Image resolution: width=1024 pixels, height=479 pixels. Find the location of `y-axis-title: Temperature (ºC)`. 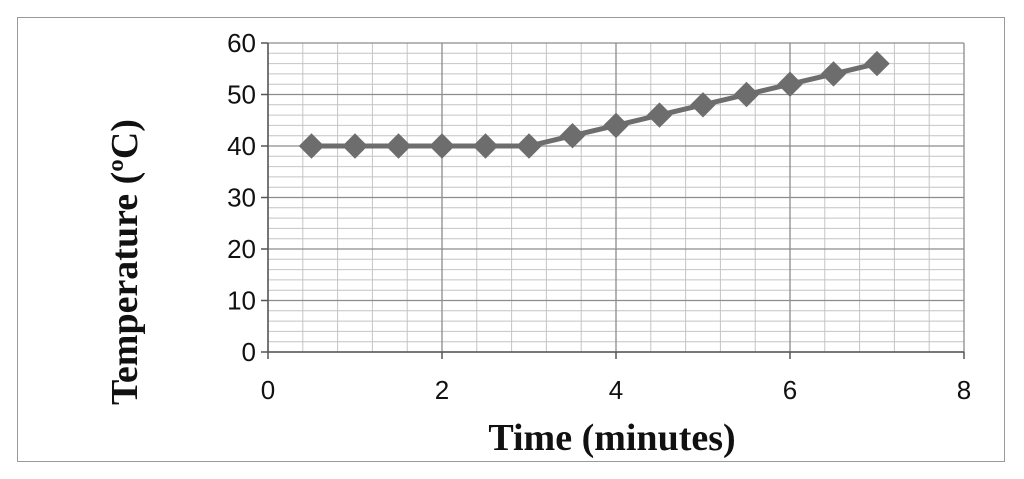

y-axis-title: Temperature (ºC) is located at coordinates (125, 262).